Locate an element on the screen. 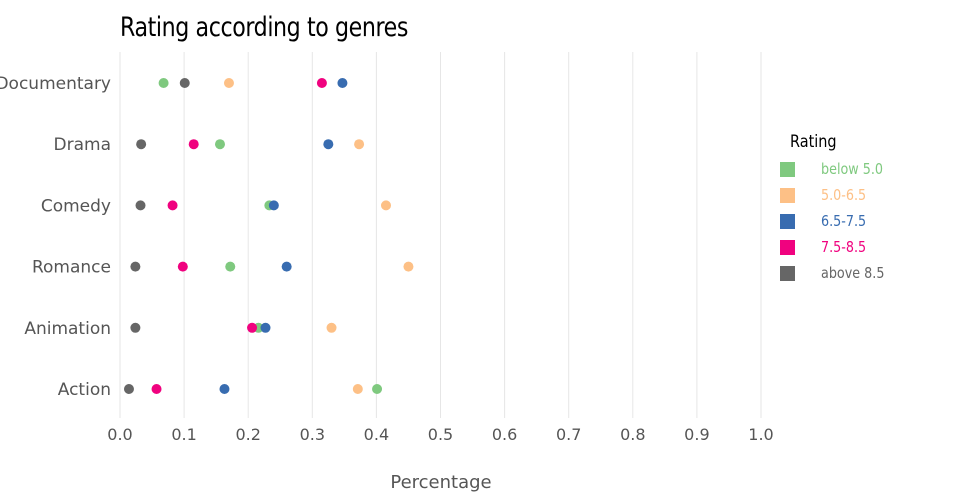 The image size is (960, 500). legend-item: 5.0-6.5 is located at coordinates (838, 195).